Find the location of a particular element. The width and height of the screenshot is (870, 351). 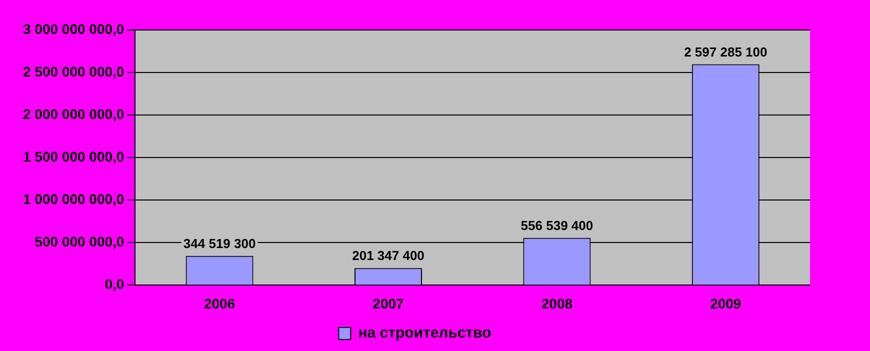

y-tick-label: 1 000 000 000,0 is located at coordinates (73, 198).